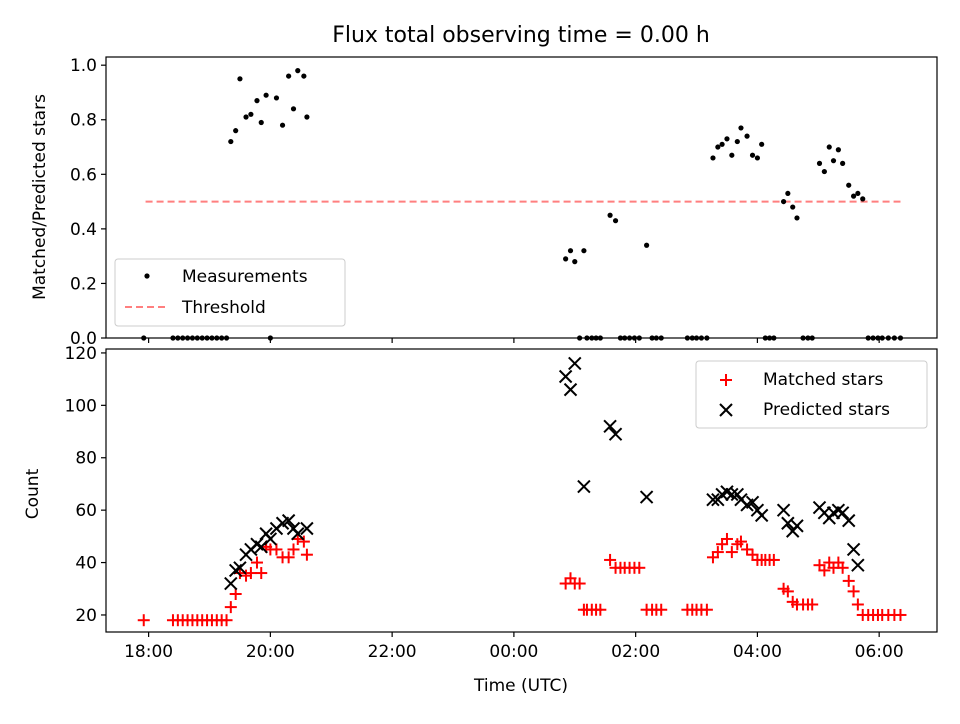  Describe the element at coordinates (147, 276) in the screenshot. I see `legend-measurement-marker` at that location.